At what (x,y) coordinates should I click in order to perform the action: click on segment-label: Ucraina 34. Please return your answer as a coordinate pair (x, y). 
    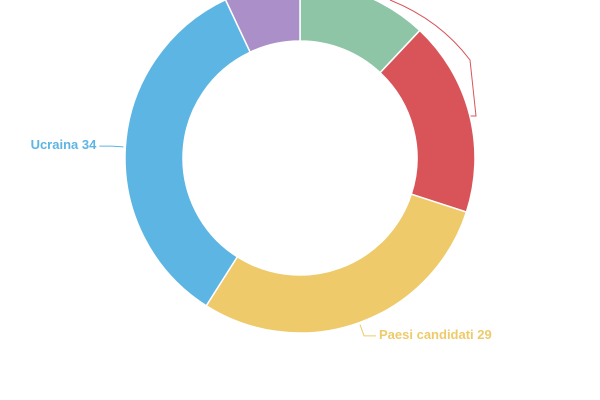
    Looking at the image, I should click on (64, 145).